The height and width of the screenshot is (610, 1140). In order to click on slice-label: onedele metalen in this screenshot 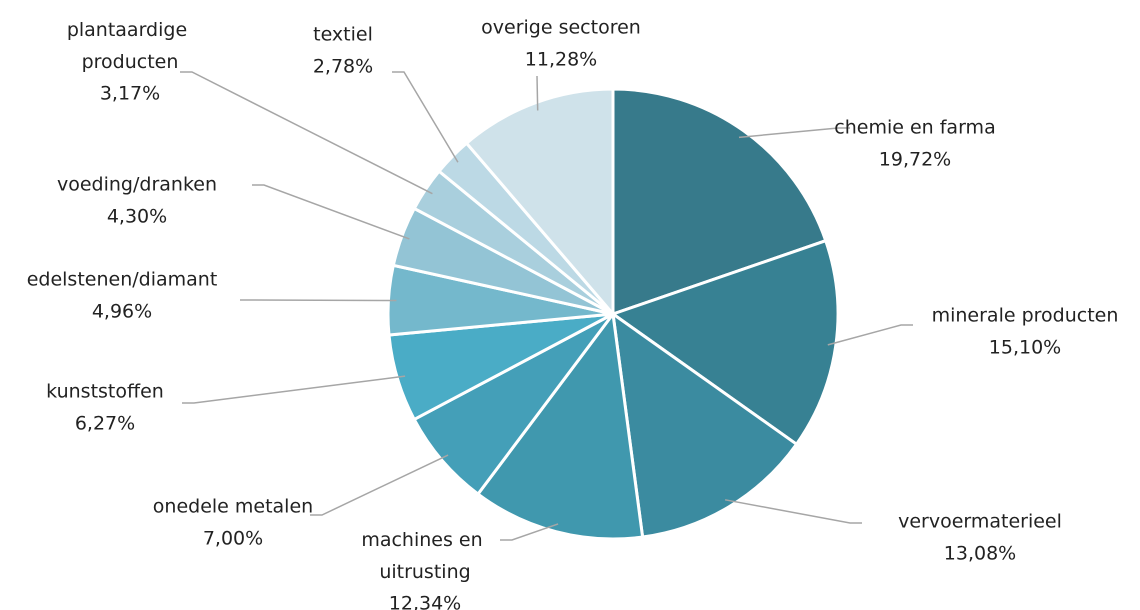, I will do `click(233, 507)`.